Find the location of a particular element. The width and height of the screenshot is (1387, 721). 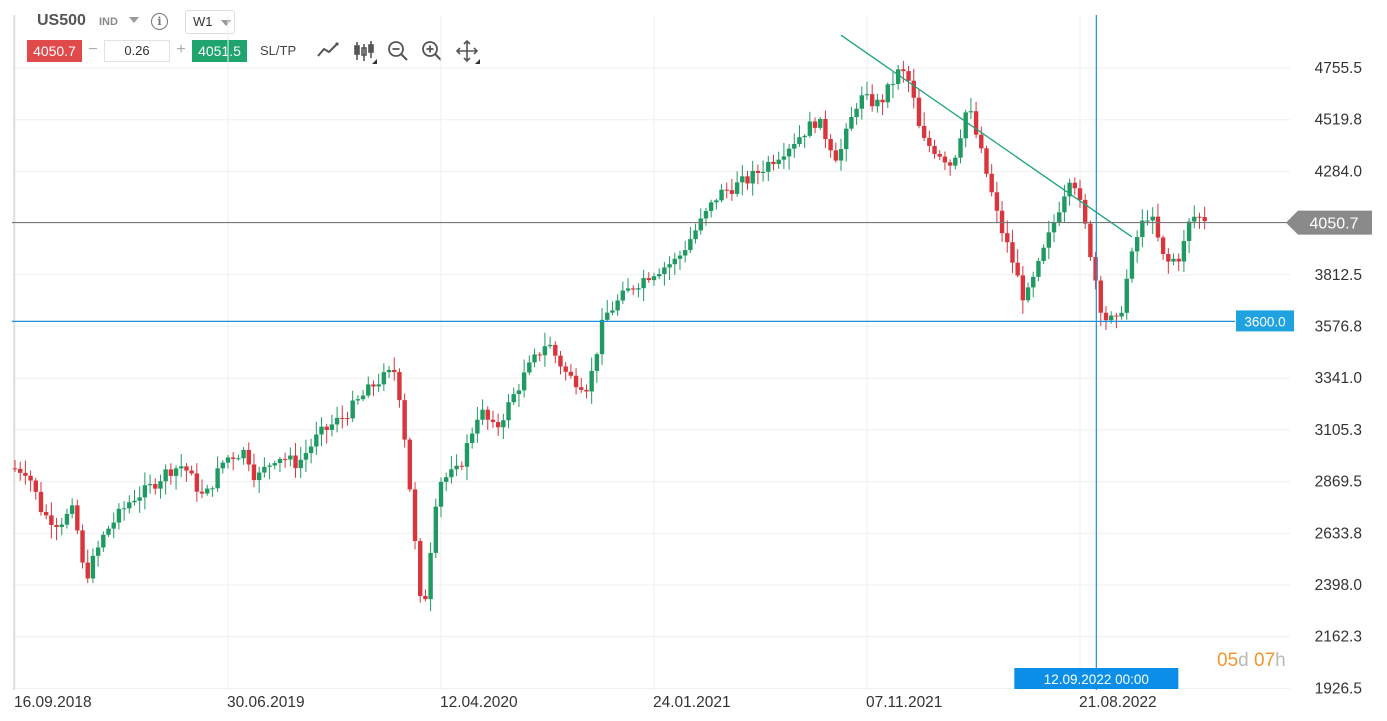

symbol-title: US500 is located at coordinates (61, 20).